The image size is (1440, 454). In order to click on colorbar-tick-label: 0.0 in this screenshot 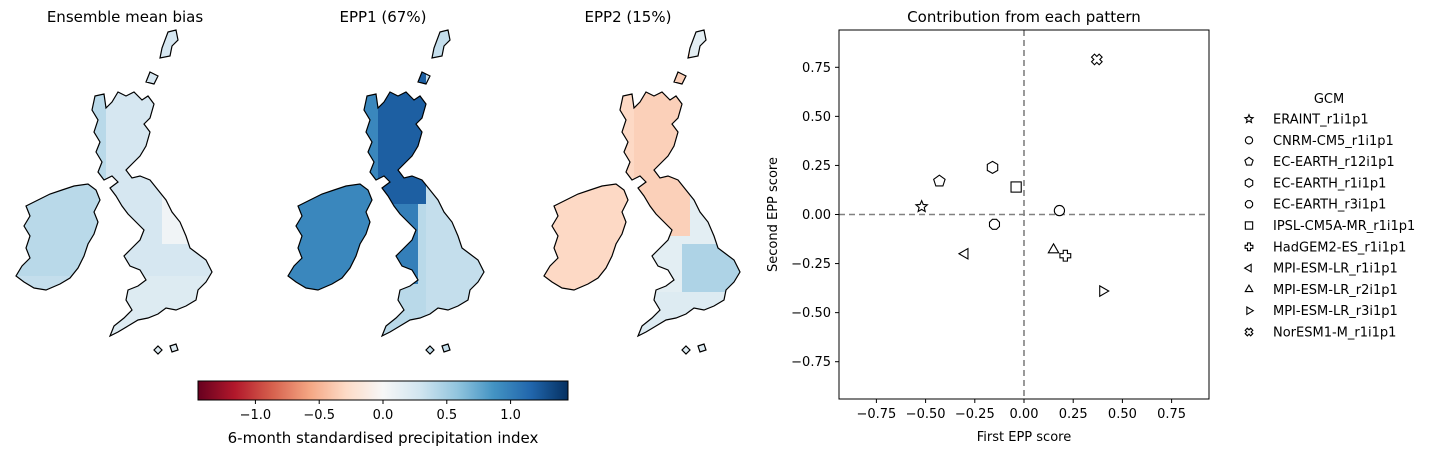, I will do `click(383, 415)`.